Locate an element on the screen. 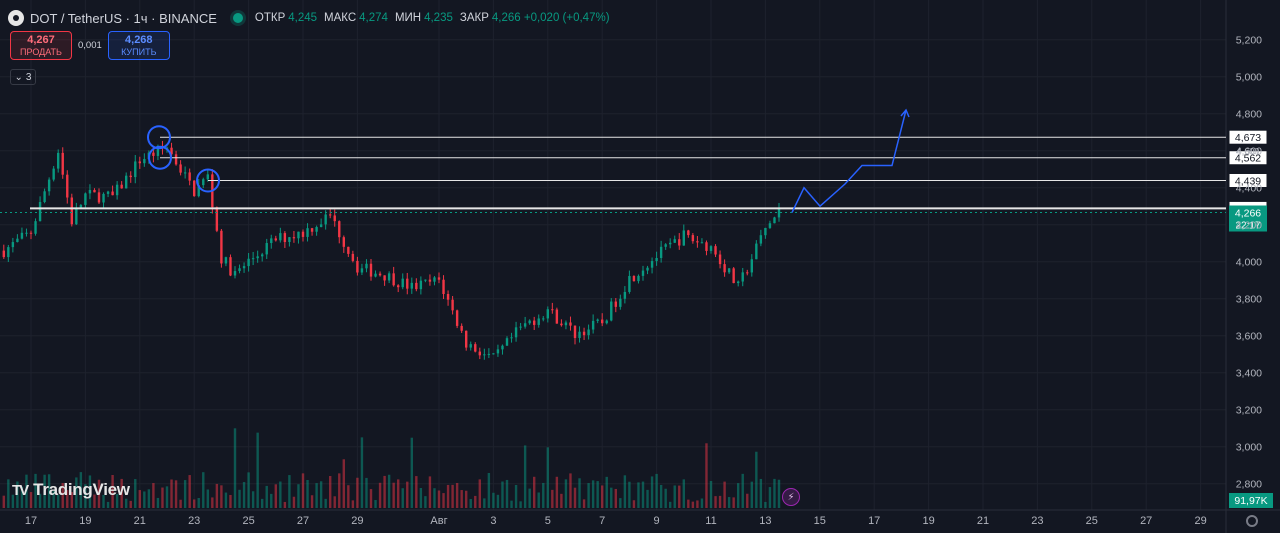 The height and width of the screenshot is (533, 1280). time-tick-label: 23 is located at coordinates (1037, 521).